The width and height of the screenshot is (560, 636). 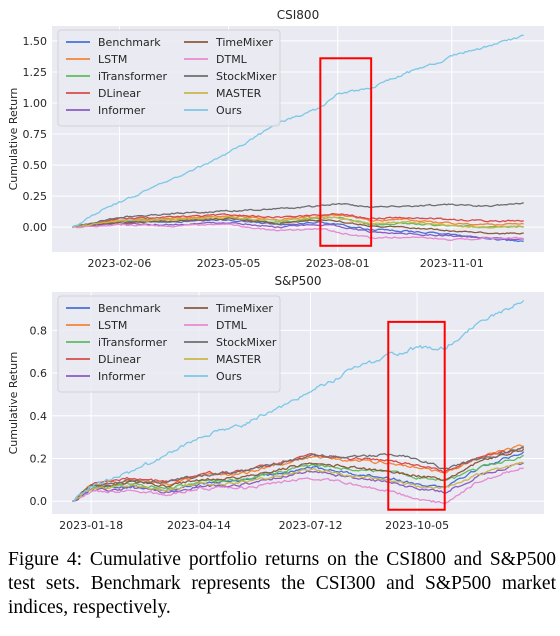 I want to click on x-tick-label: 2023-08-01, so click(x=338, y=263).